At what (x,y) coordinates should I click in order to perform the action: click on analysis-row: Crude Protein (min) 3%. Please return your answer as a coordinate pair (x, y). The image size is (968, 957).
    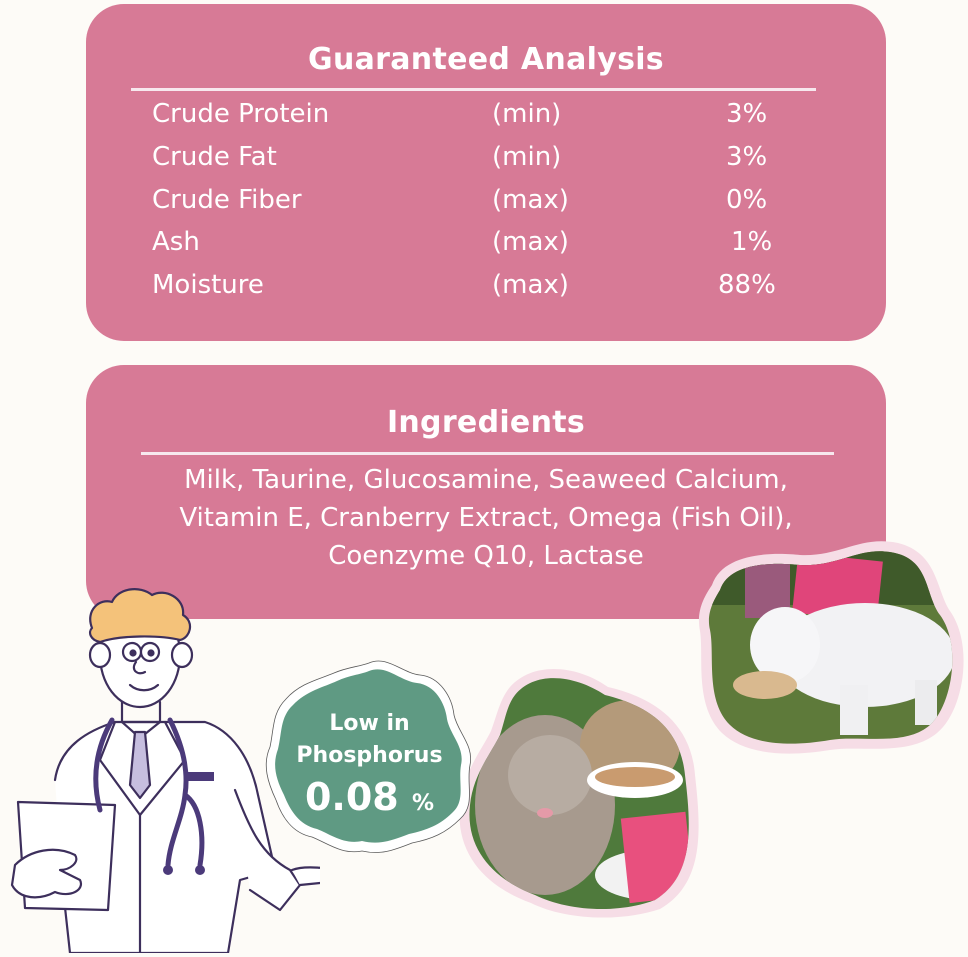
    Looking at the image, I should click on (486, 120).